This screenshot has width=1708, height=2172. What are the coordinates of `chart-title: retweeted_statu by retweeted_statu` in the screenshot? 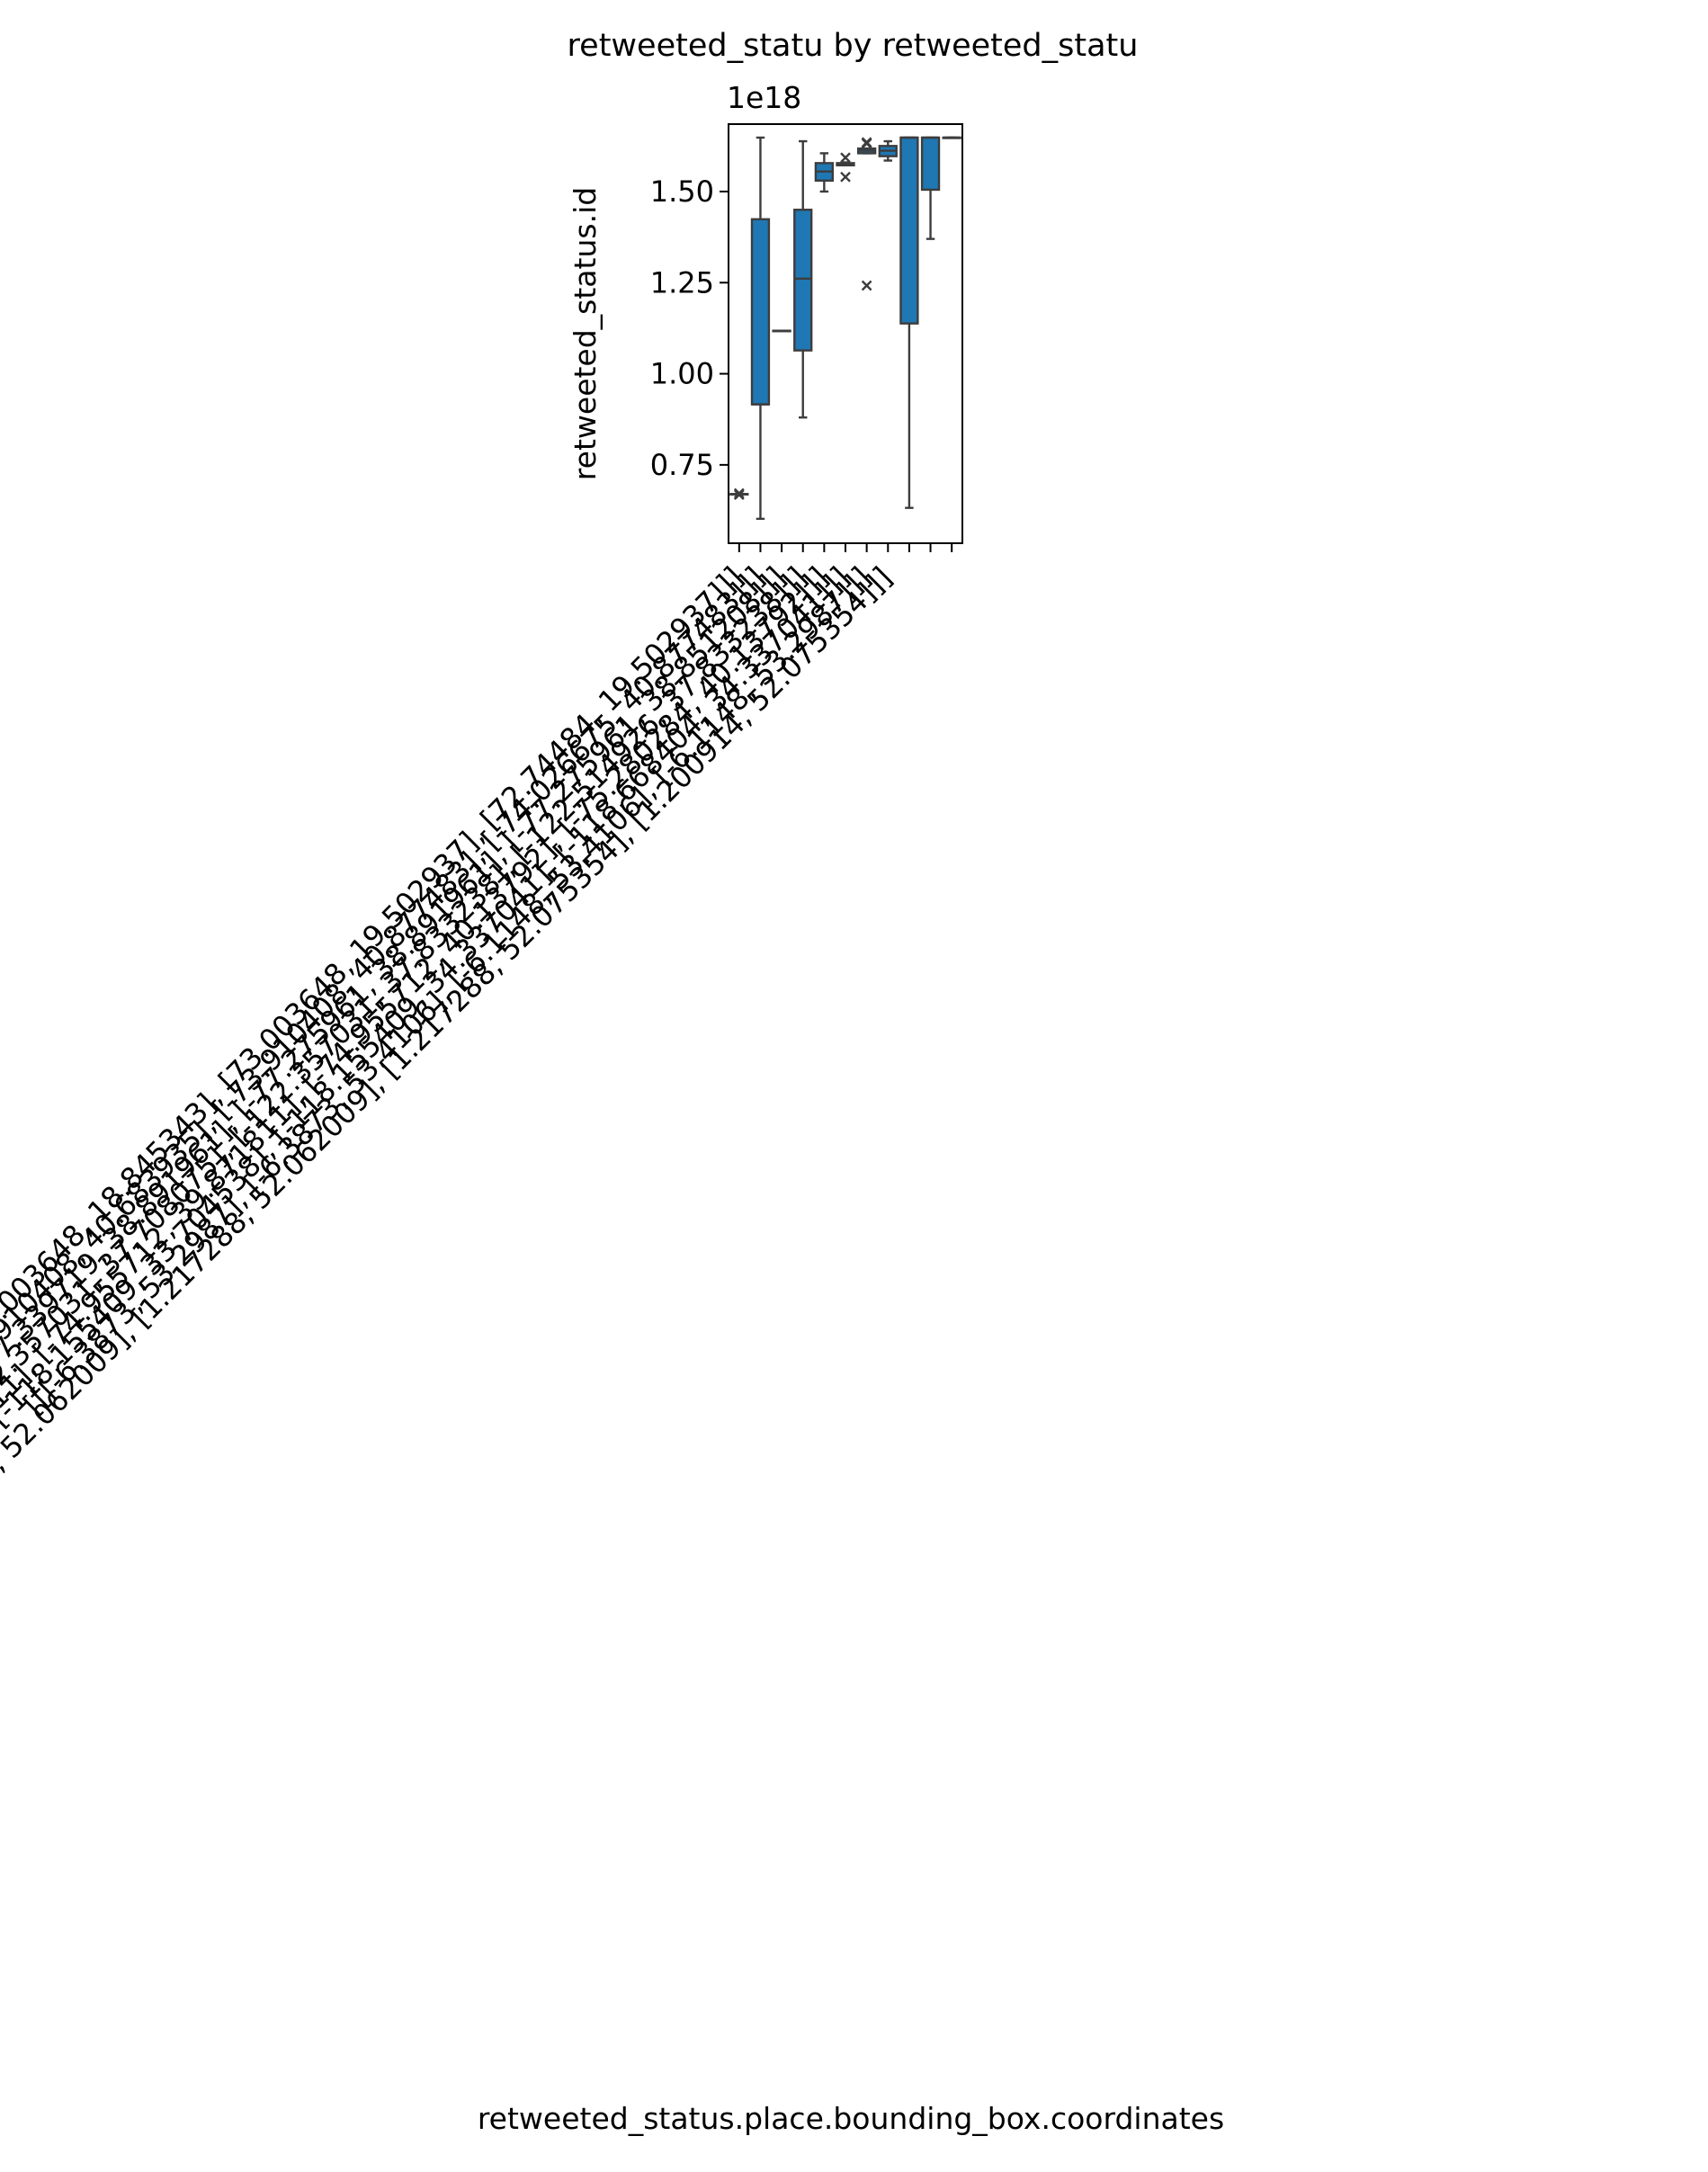 It's located at (853, 46).